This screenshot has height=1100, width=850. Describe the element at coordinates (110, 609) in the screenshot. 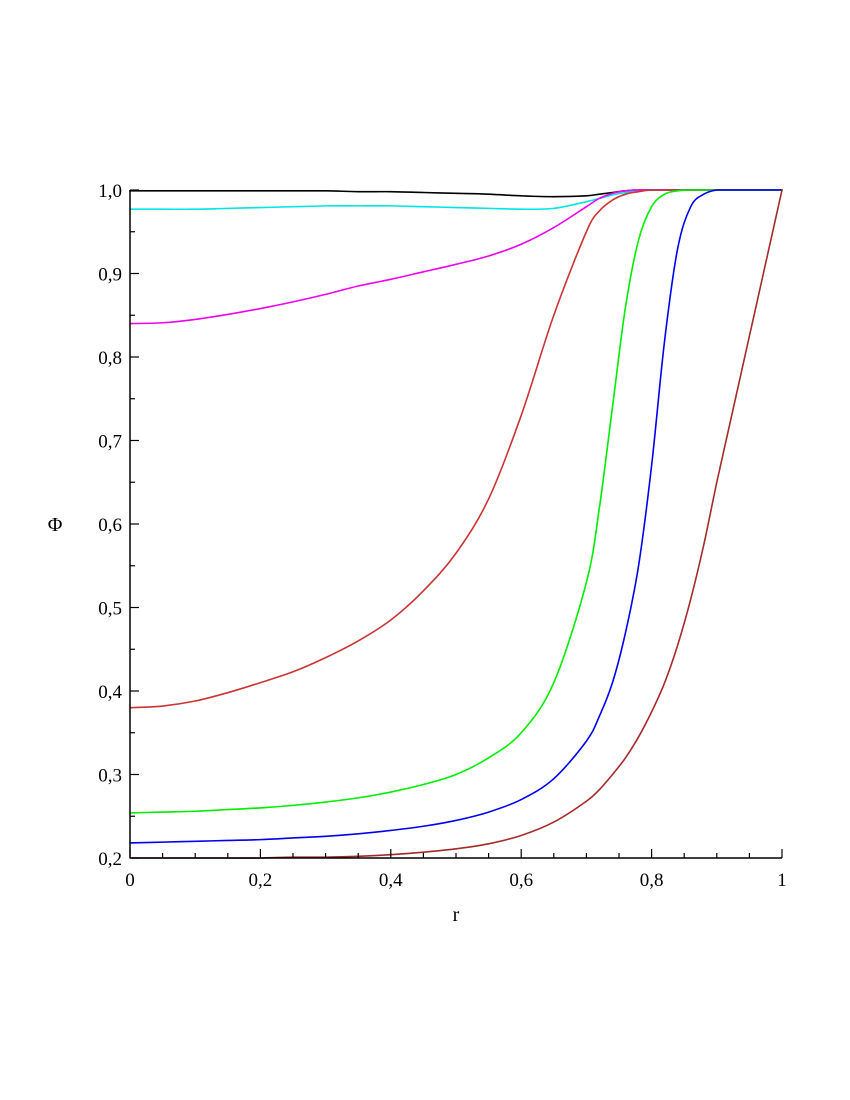

I see `y-tick-label: 0,5` at that location.